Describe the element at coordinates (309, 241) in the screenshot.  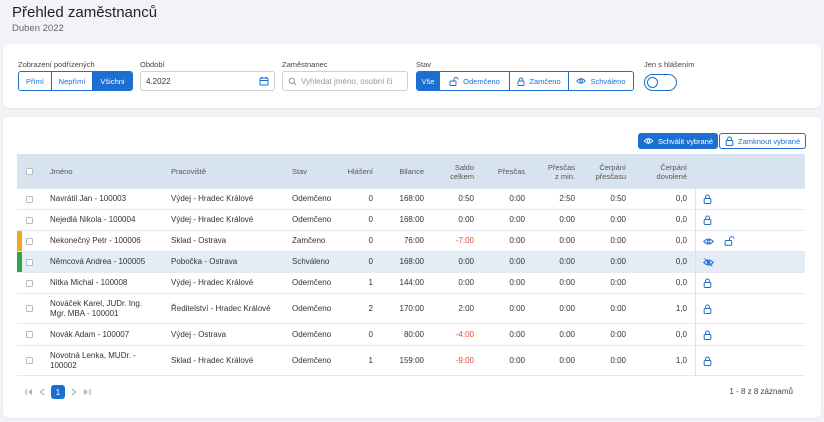
I see `cell-status: Zamčeno` at that location.